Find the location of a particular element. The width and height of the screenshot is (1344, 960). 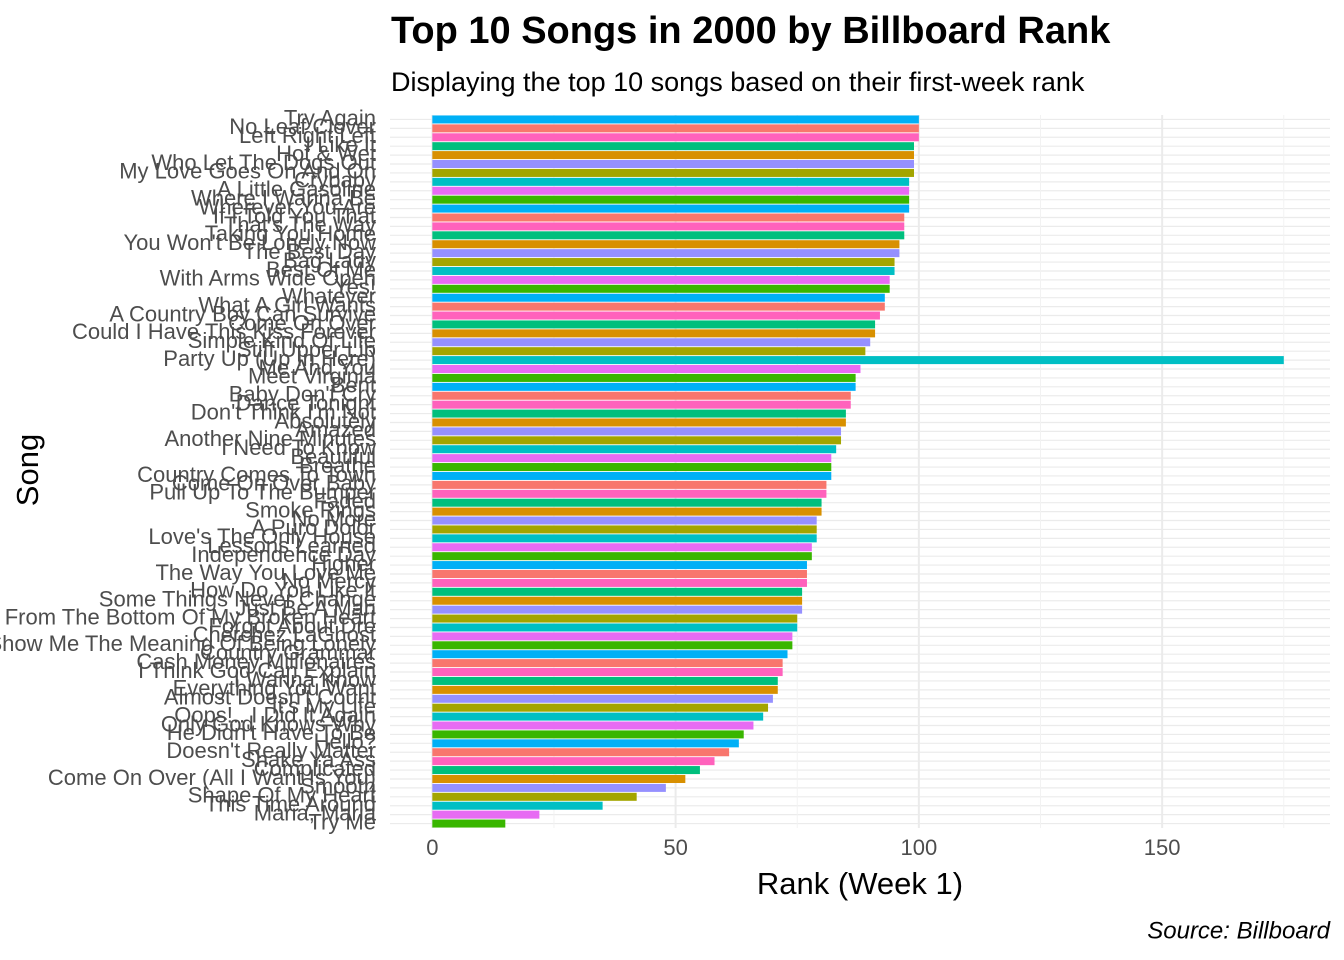

x-axis-title: Rank (Week 1) is located at coordinates (860, 883).